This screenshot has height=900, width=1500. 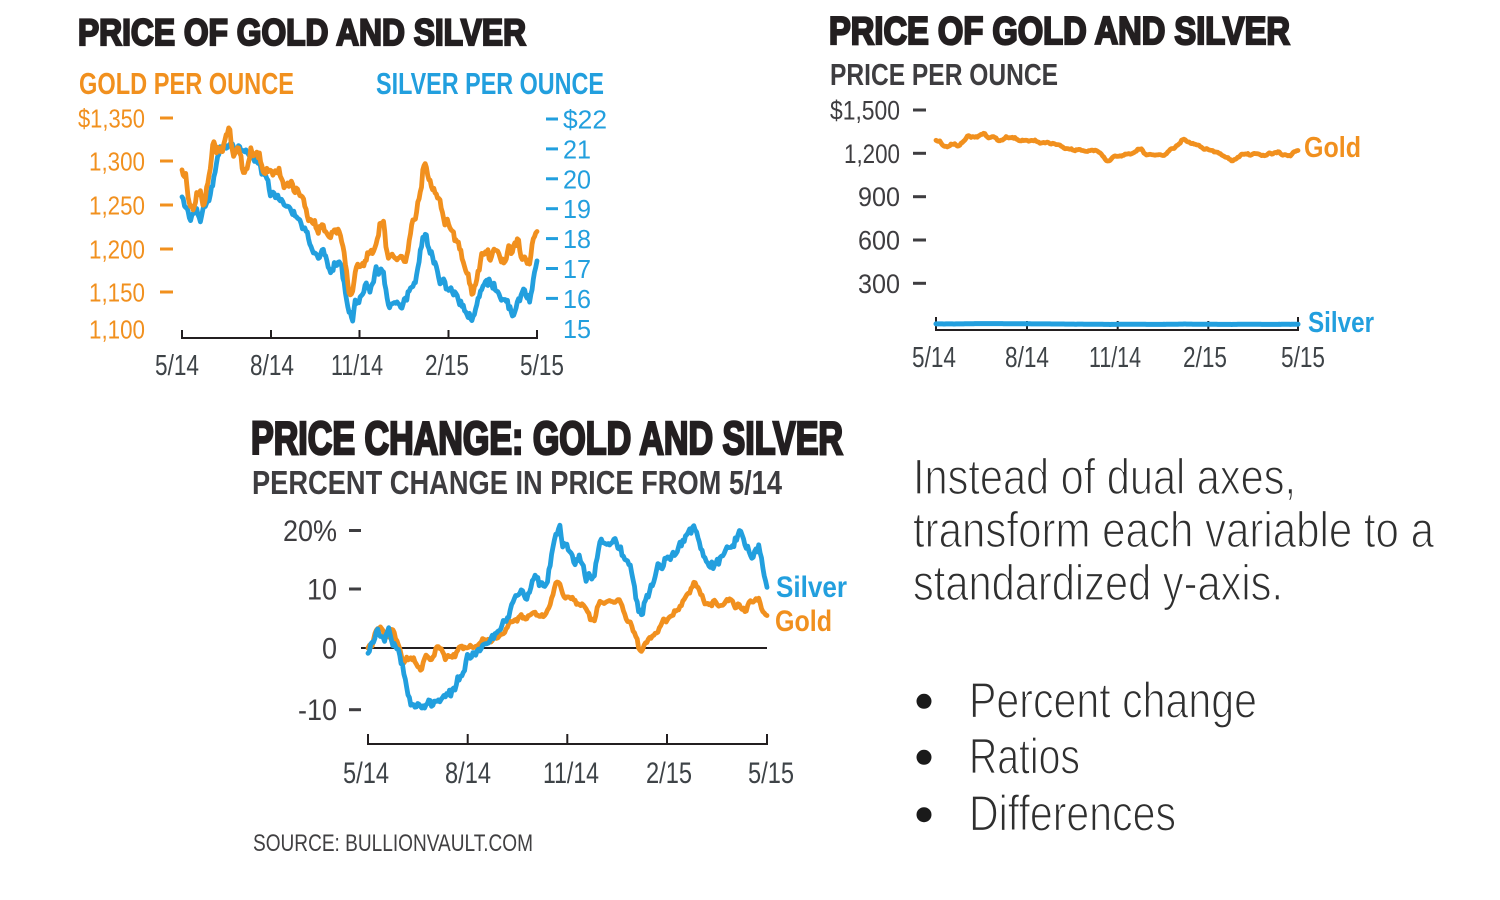 I want to click on svg-text: SILVER PER OUNCE, so click(x=490, y=83).